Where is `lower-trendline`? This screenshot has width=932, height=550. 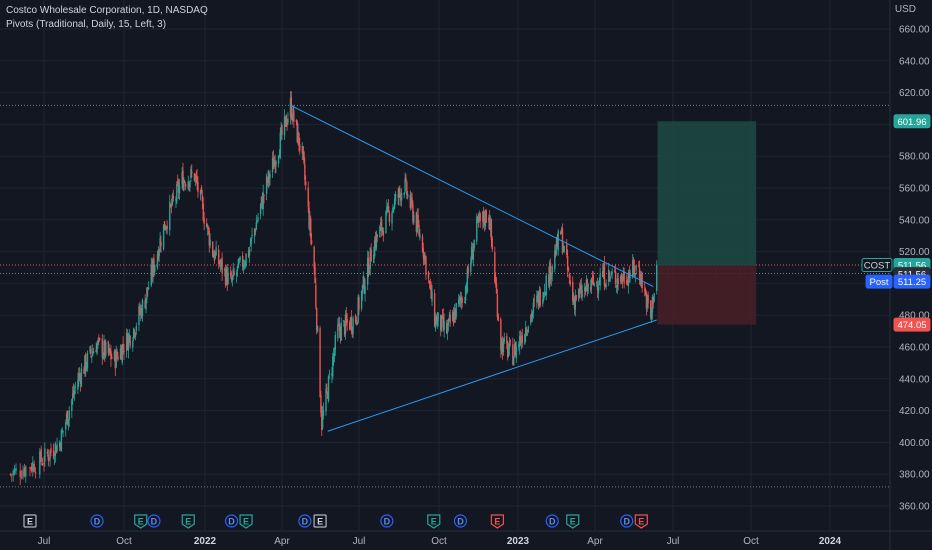
lower-trendline is located at coordinates (492, 375).